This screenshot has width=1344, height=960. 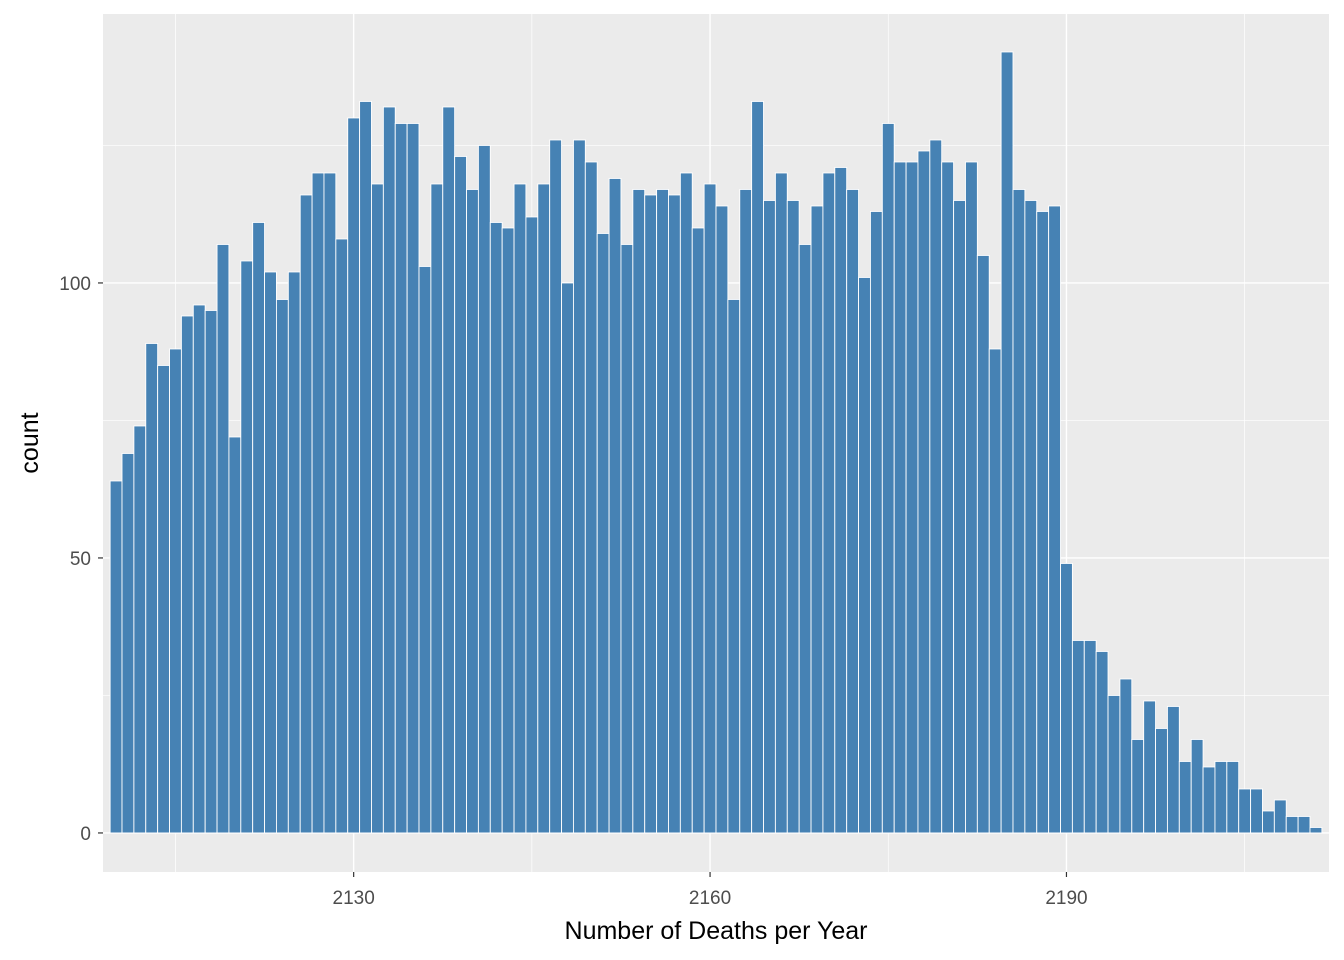 I want to click on x-axis-title: Number of Deaths per Year, so click(x=716, y=931).